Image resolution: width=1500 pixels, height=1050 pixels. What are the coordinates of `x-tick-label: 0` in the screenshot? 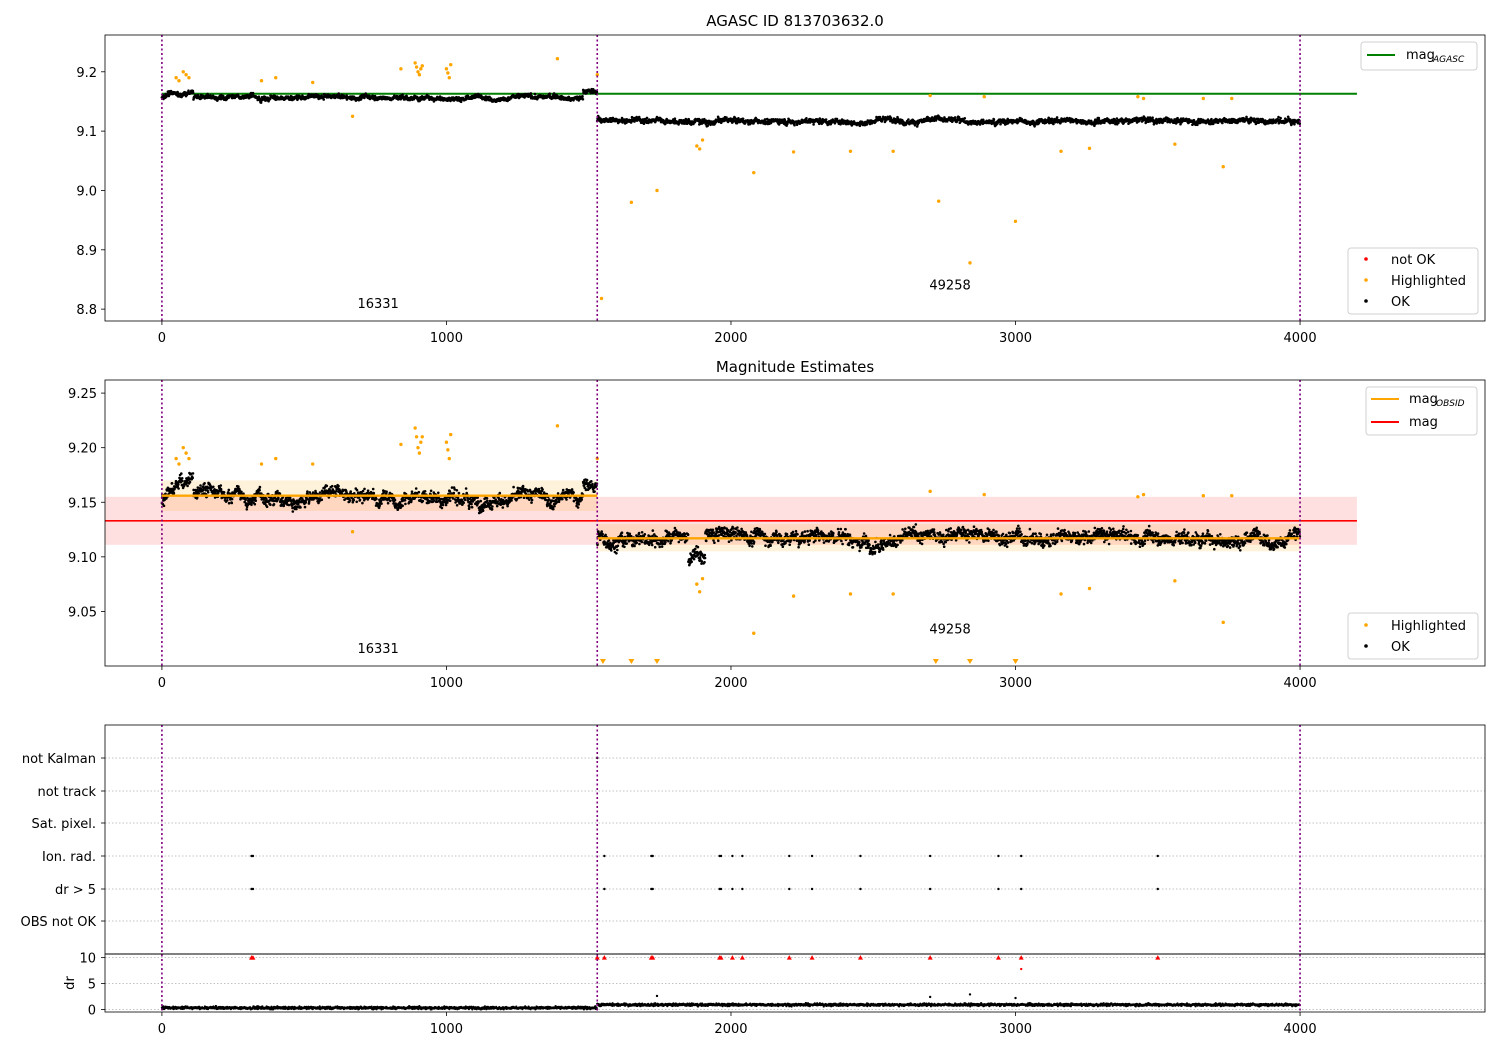 It's located at (162, 338).